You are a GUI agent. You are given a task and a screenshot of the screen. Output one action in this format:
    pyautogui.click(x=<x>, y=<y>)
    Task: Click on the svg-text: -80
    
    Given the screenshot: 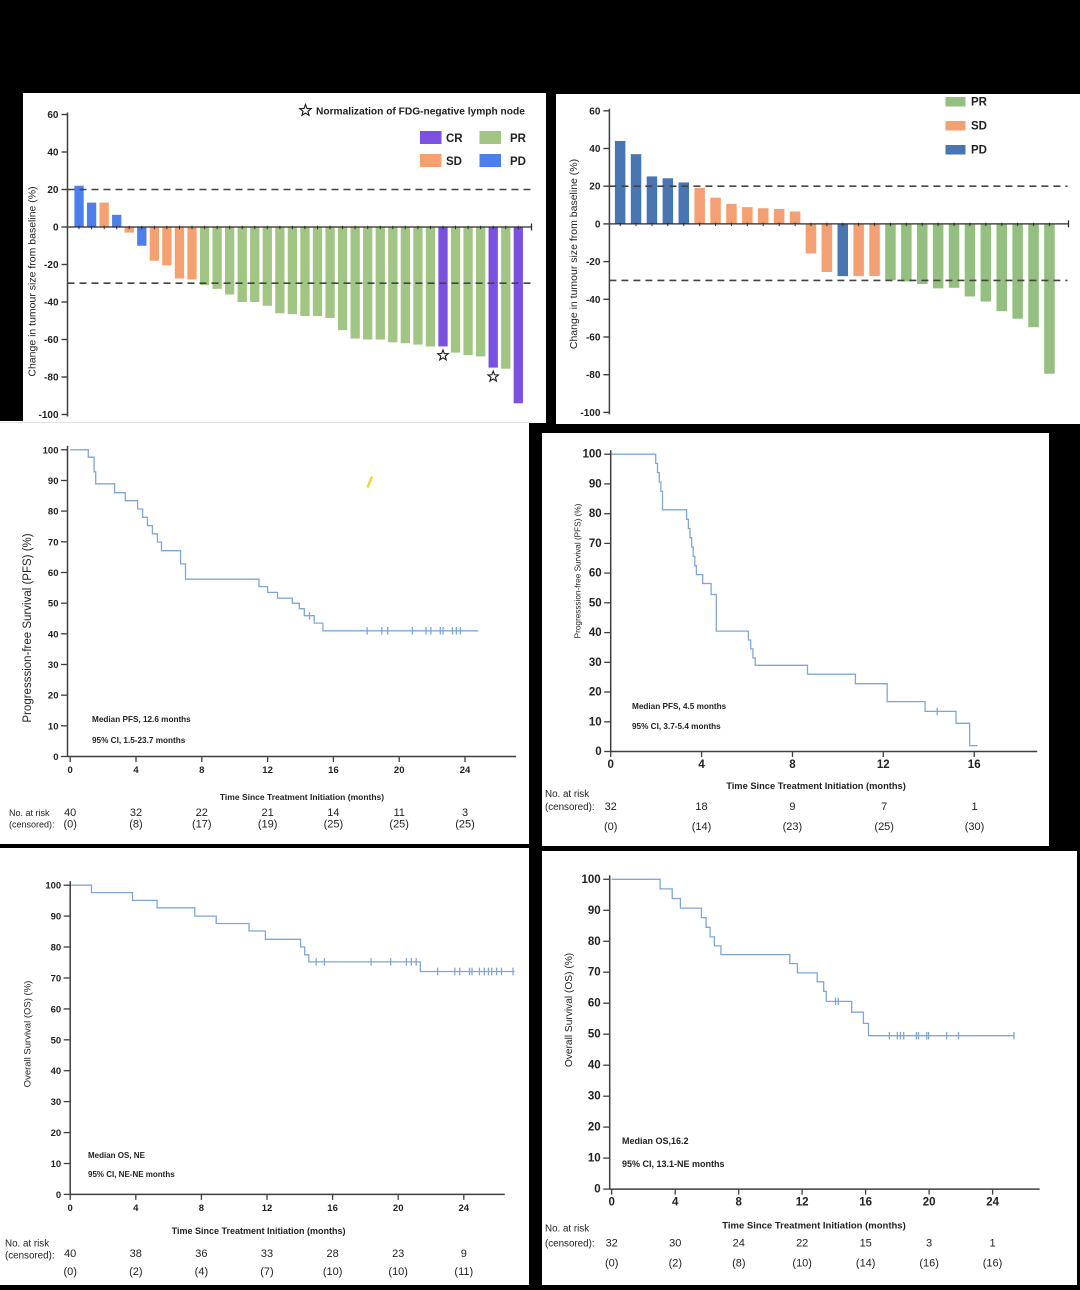 What is the action you would take?
    pyautogui.click(x=51, y=378)
    